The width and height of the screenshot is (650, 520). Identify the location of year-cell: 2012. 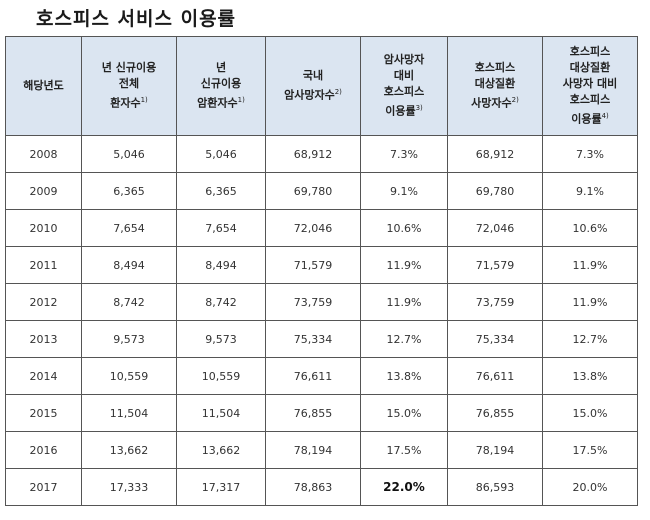
(43, 302).